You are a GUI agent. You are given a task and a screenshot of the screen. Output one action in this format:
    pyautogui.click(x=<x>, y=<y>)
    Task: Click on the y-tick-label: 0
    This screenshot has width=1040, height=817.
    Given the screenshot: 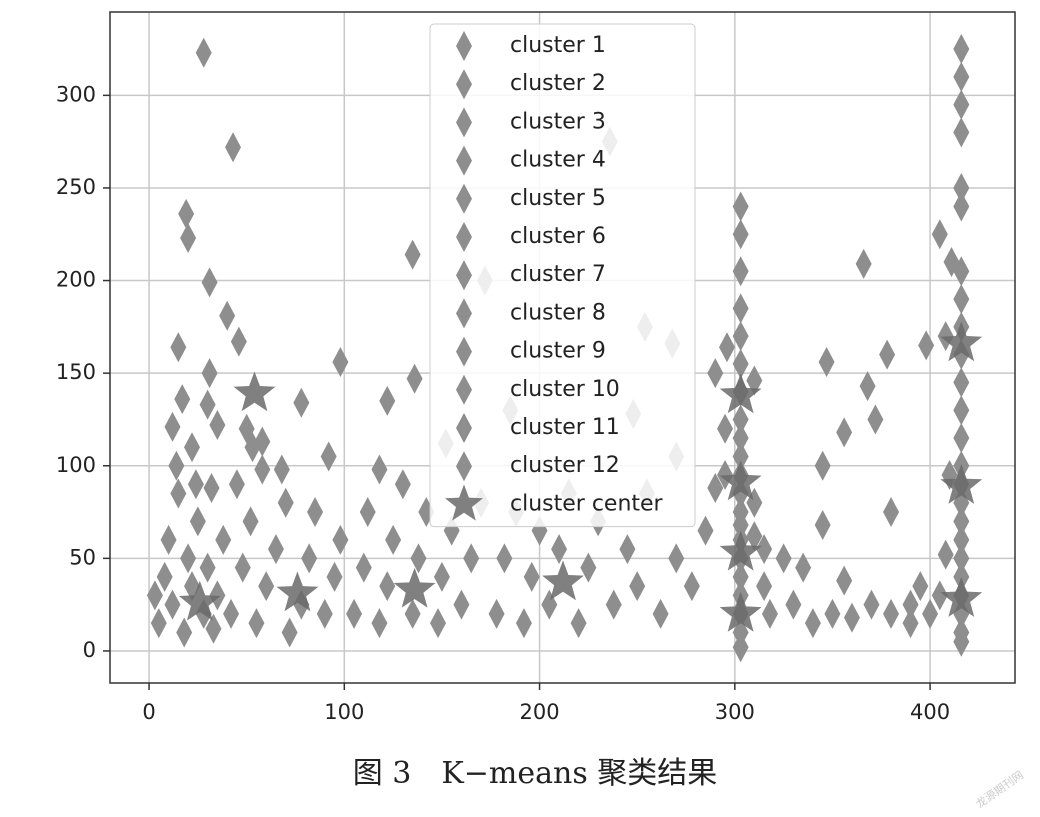 What is the action you would take?
    pyautogui.click(x=89, y=650)
    